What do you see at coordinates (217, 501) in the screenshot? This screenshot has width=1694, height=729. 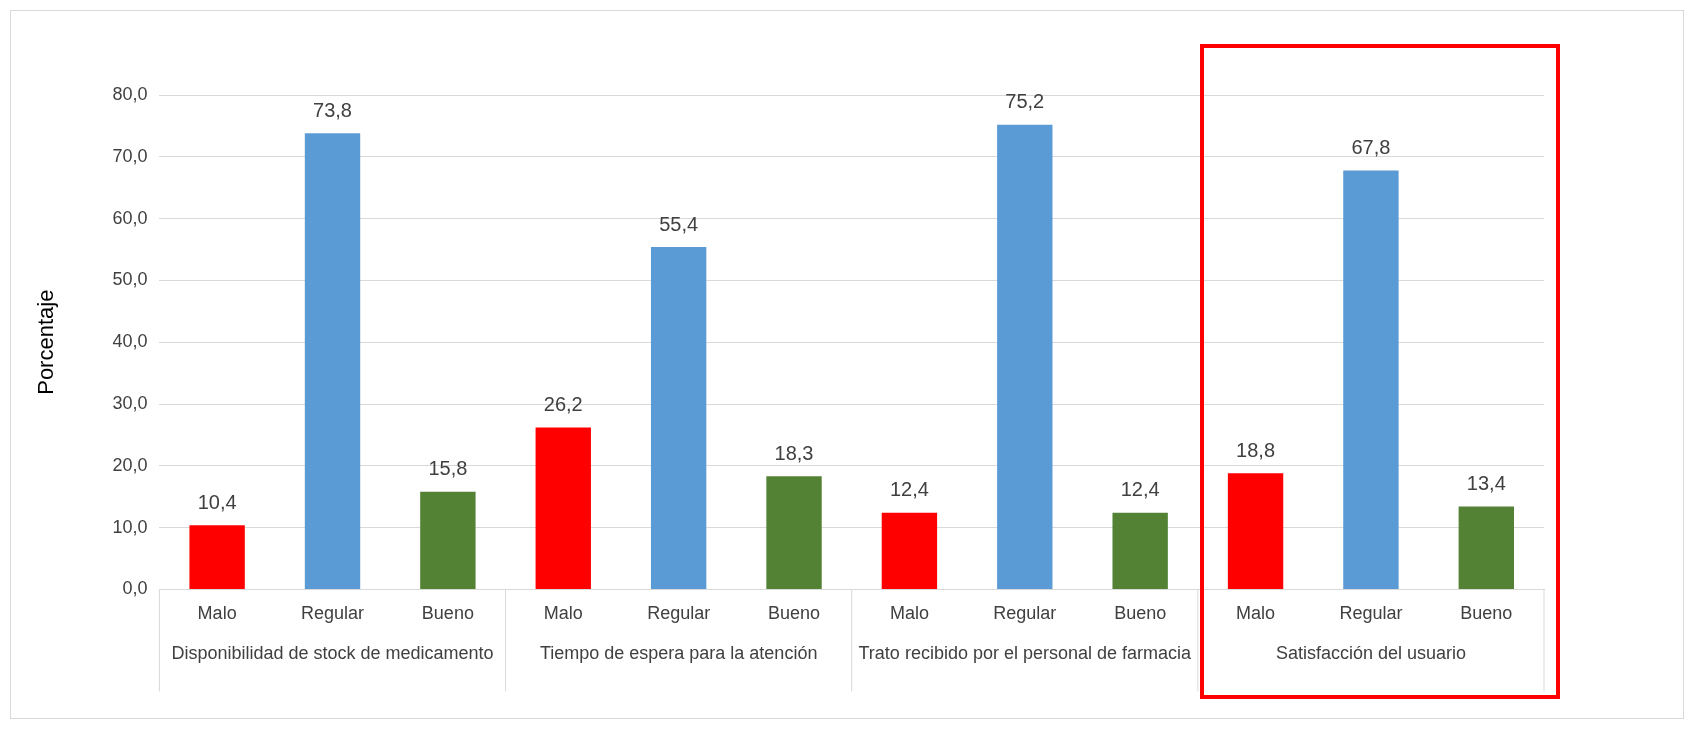 I see `data-label: 10,4` at bounding box center [217, 501].